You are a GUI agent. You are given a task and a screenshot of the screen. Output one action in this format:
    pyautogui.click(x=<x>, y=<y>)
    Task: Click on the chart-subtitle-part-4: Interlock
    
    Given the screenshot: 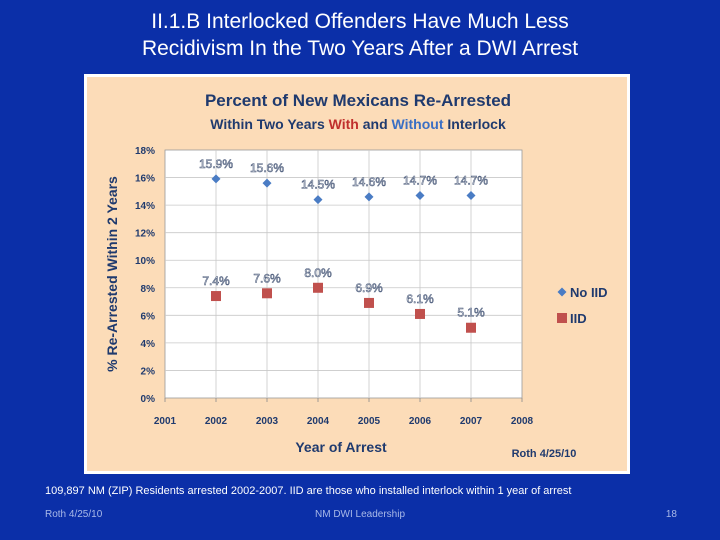 What is the action you would take?
    pyautogui.click(x=474, y=124)
    